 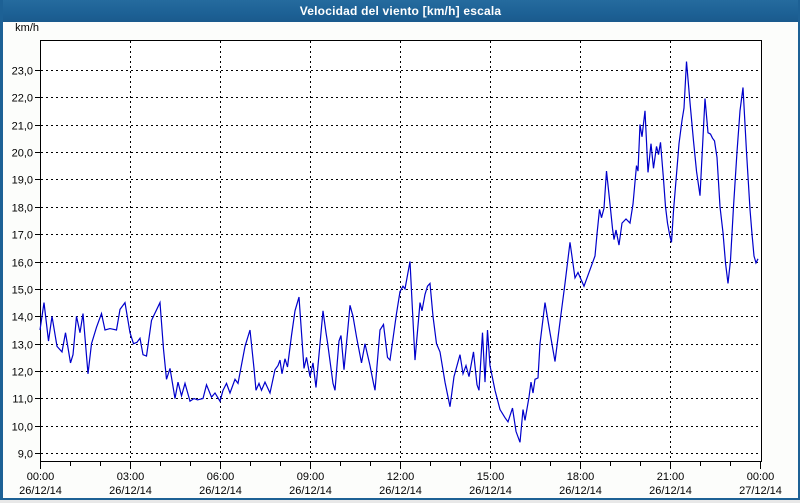 I want to click on y-tick-label: 11,0, so click(x=22, y=400).